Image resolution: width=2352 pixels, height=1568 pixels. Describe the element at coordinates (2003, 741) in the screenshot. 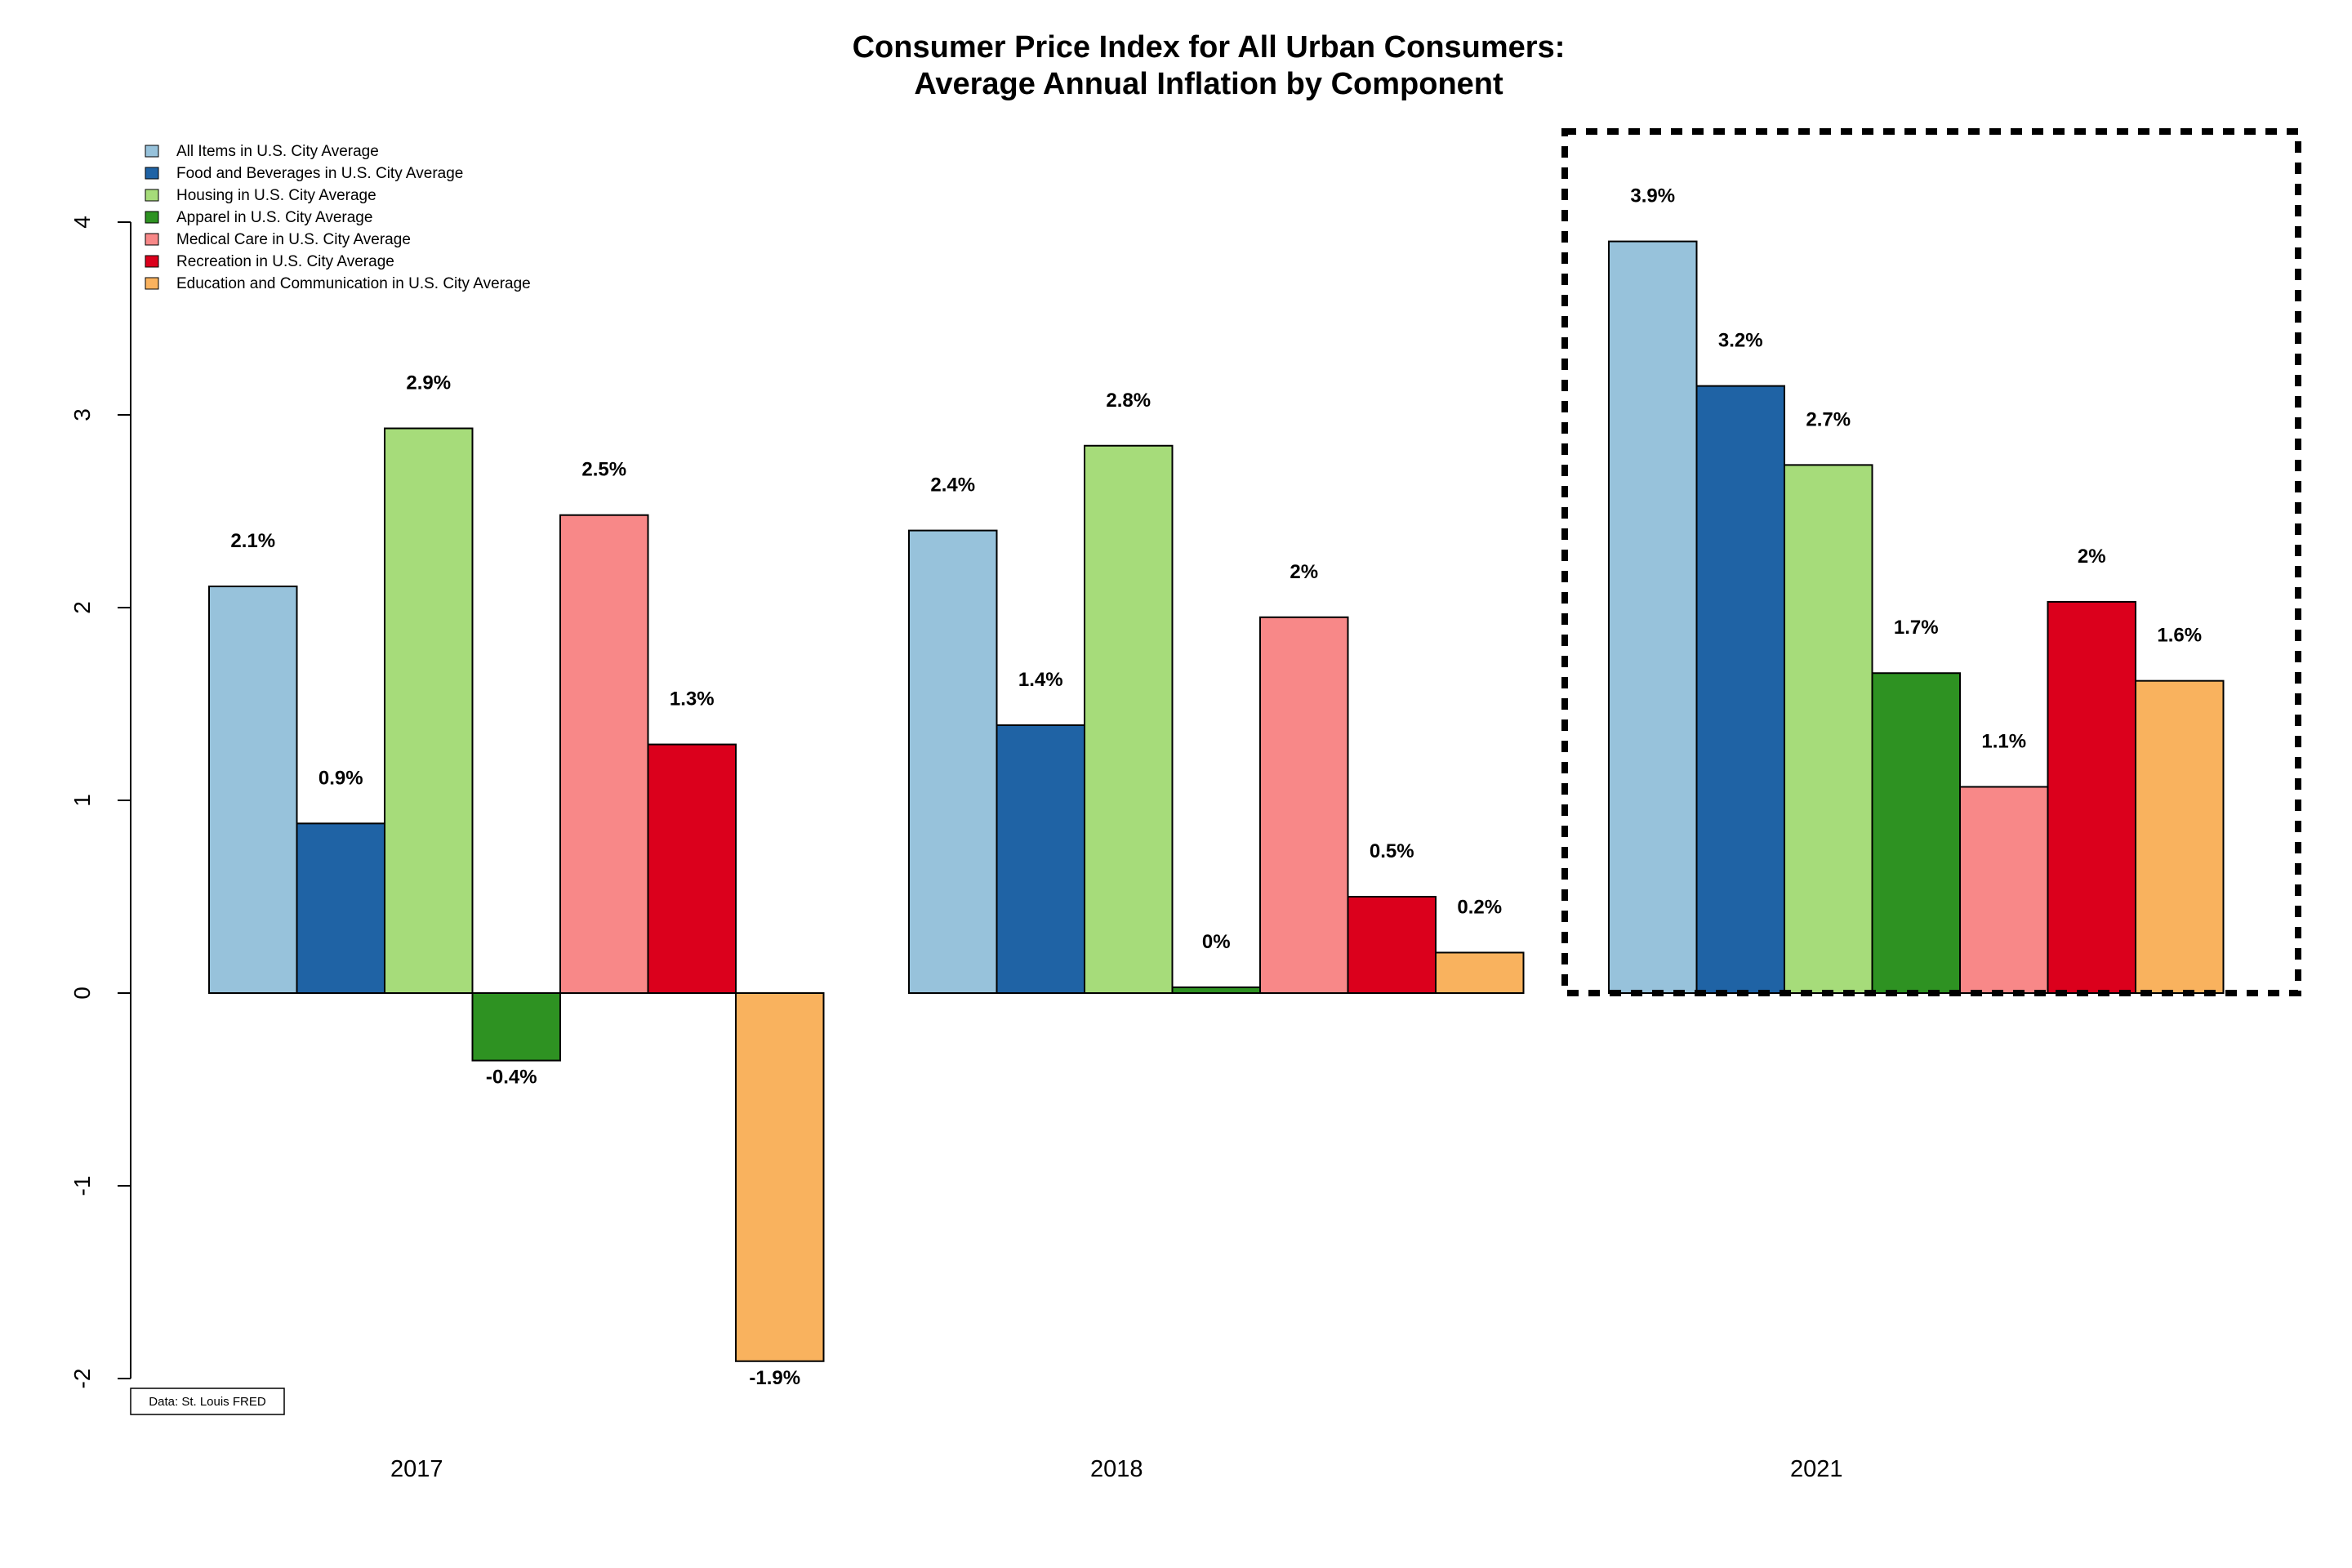

I see `data-label: 1.1%` at that location.